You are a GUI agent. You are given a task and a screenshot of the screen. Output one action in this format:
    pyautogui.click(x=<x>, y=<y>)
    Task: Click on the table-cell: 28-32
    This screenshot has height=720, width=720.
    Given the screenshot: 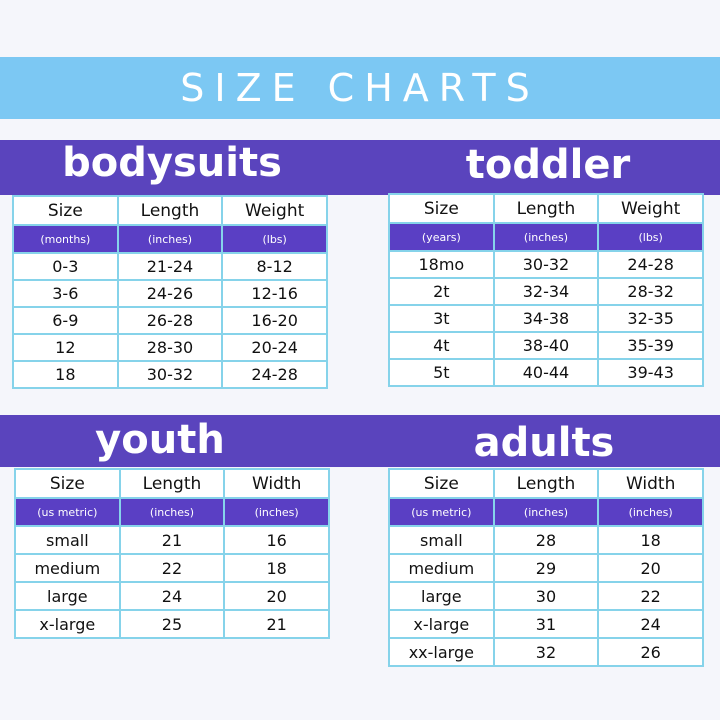 What is the action you would take?
    pyautogui.click(x=650, y=291)
    